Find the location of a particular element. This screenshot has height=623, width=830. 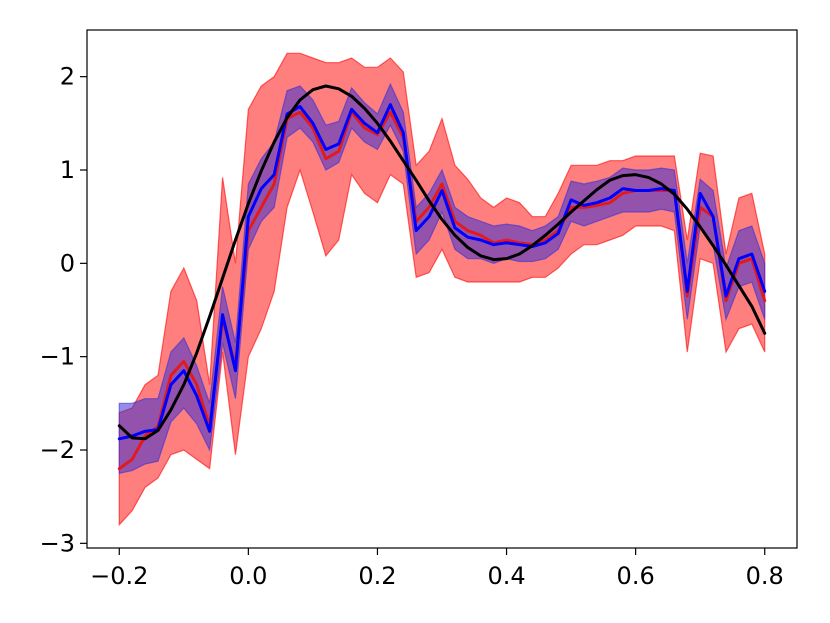

y-axis: −3 −2 −1 0 1 2 is located at coordinates (63, 310).